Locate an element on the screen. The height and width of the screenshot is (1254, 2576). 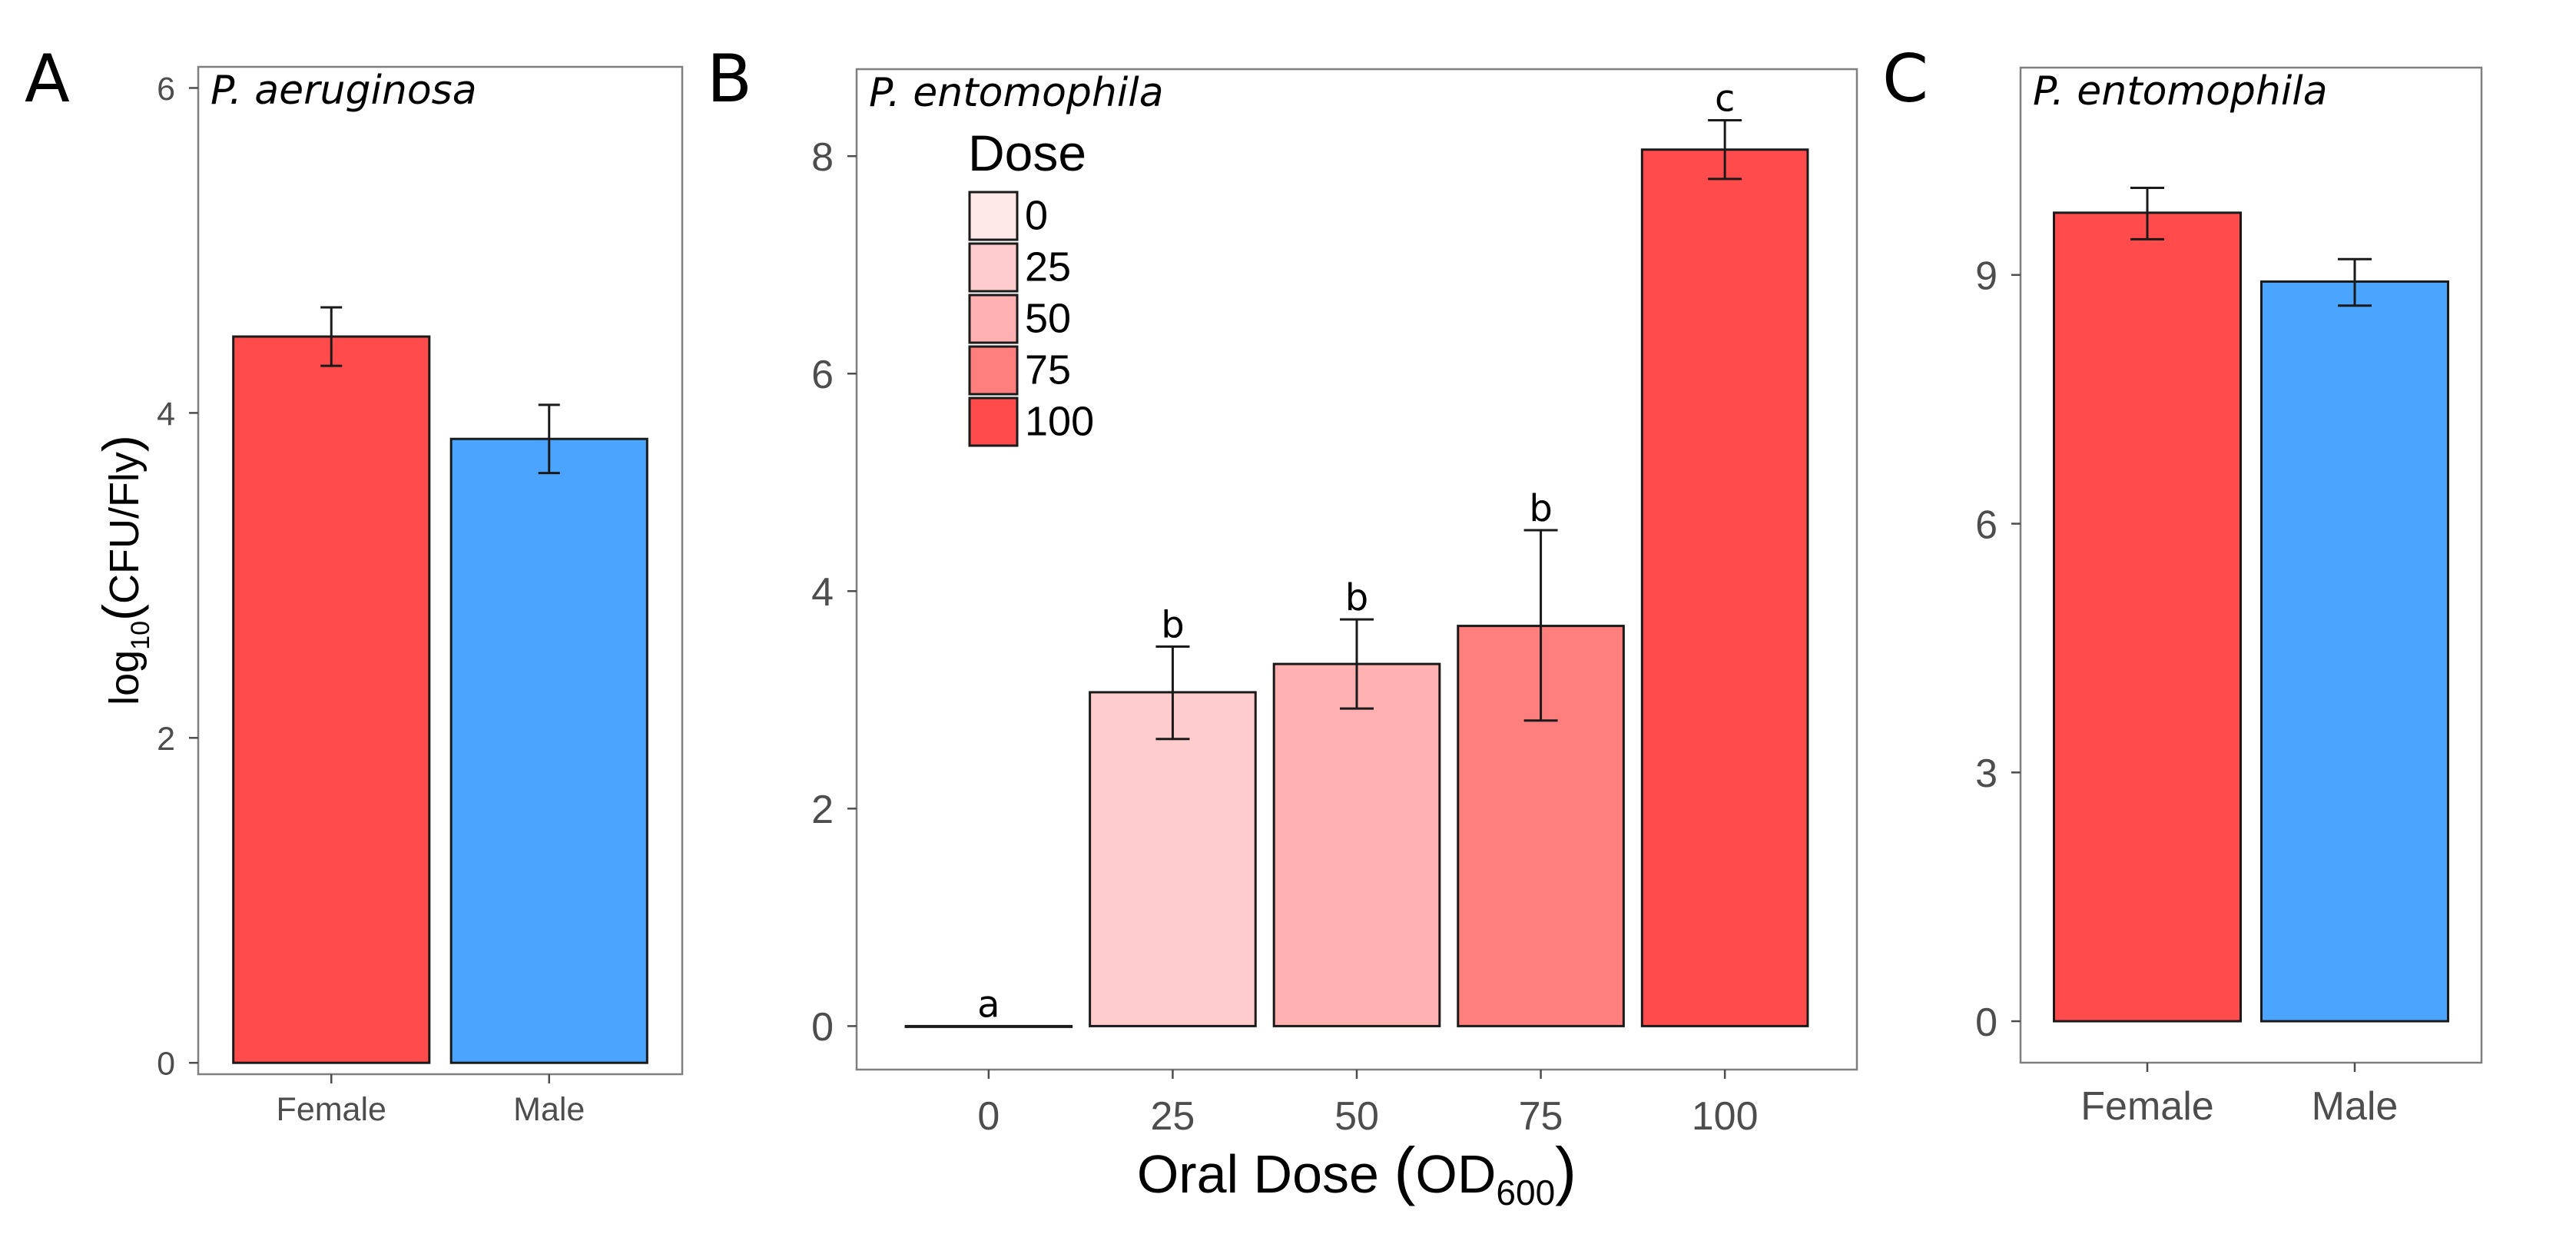
x-axis-title-subscript: 600 is located at coordinates (1525, 1193).